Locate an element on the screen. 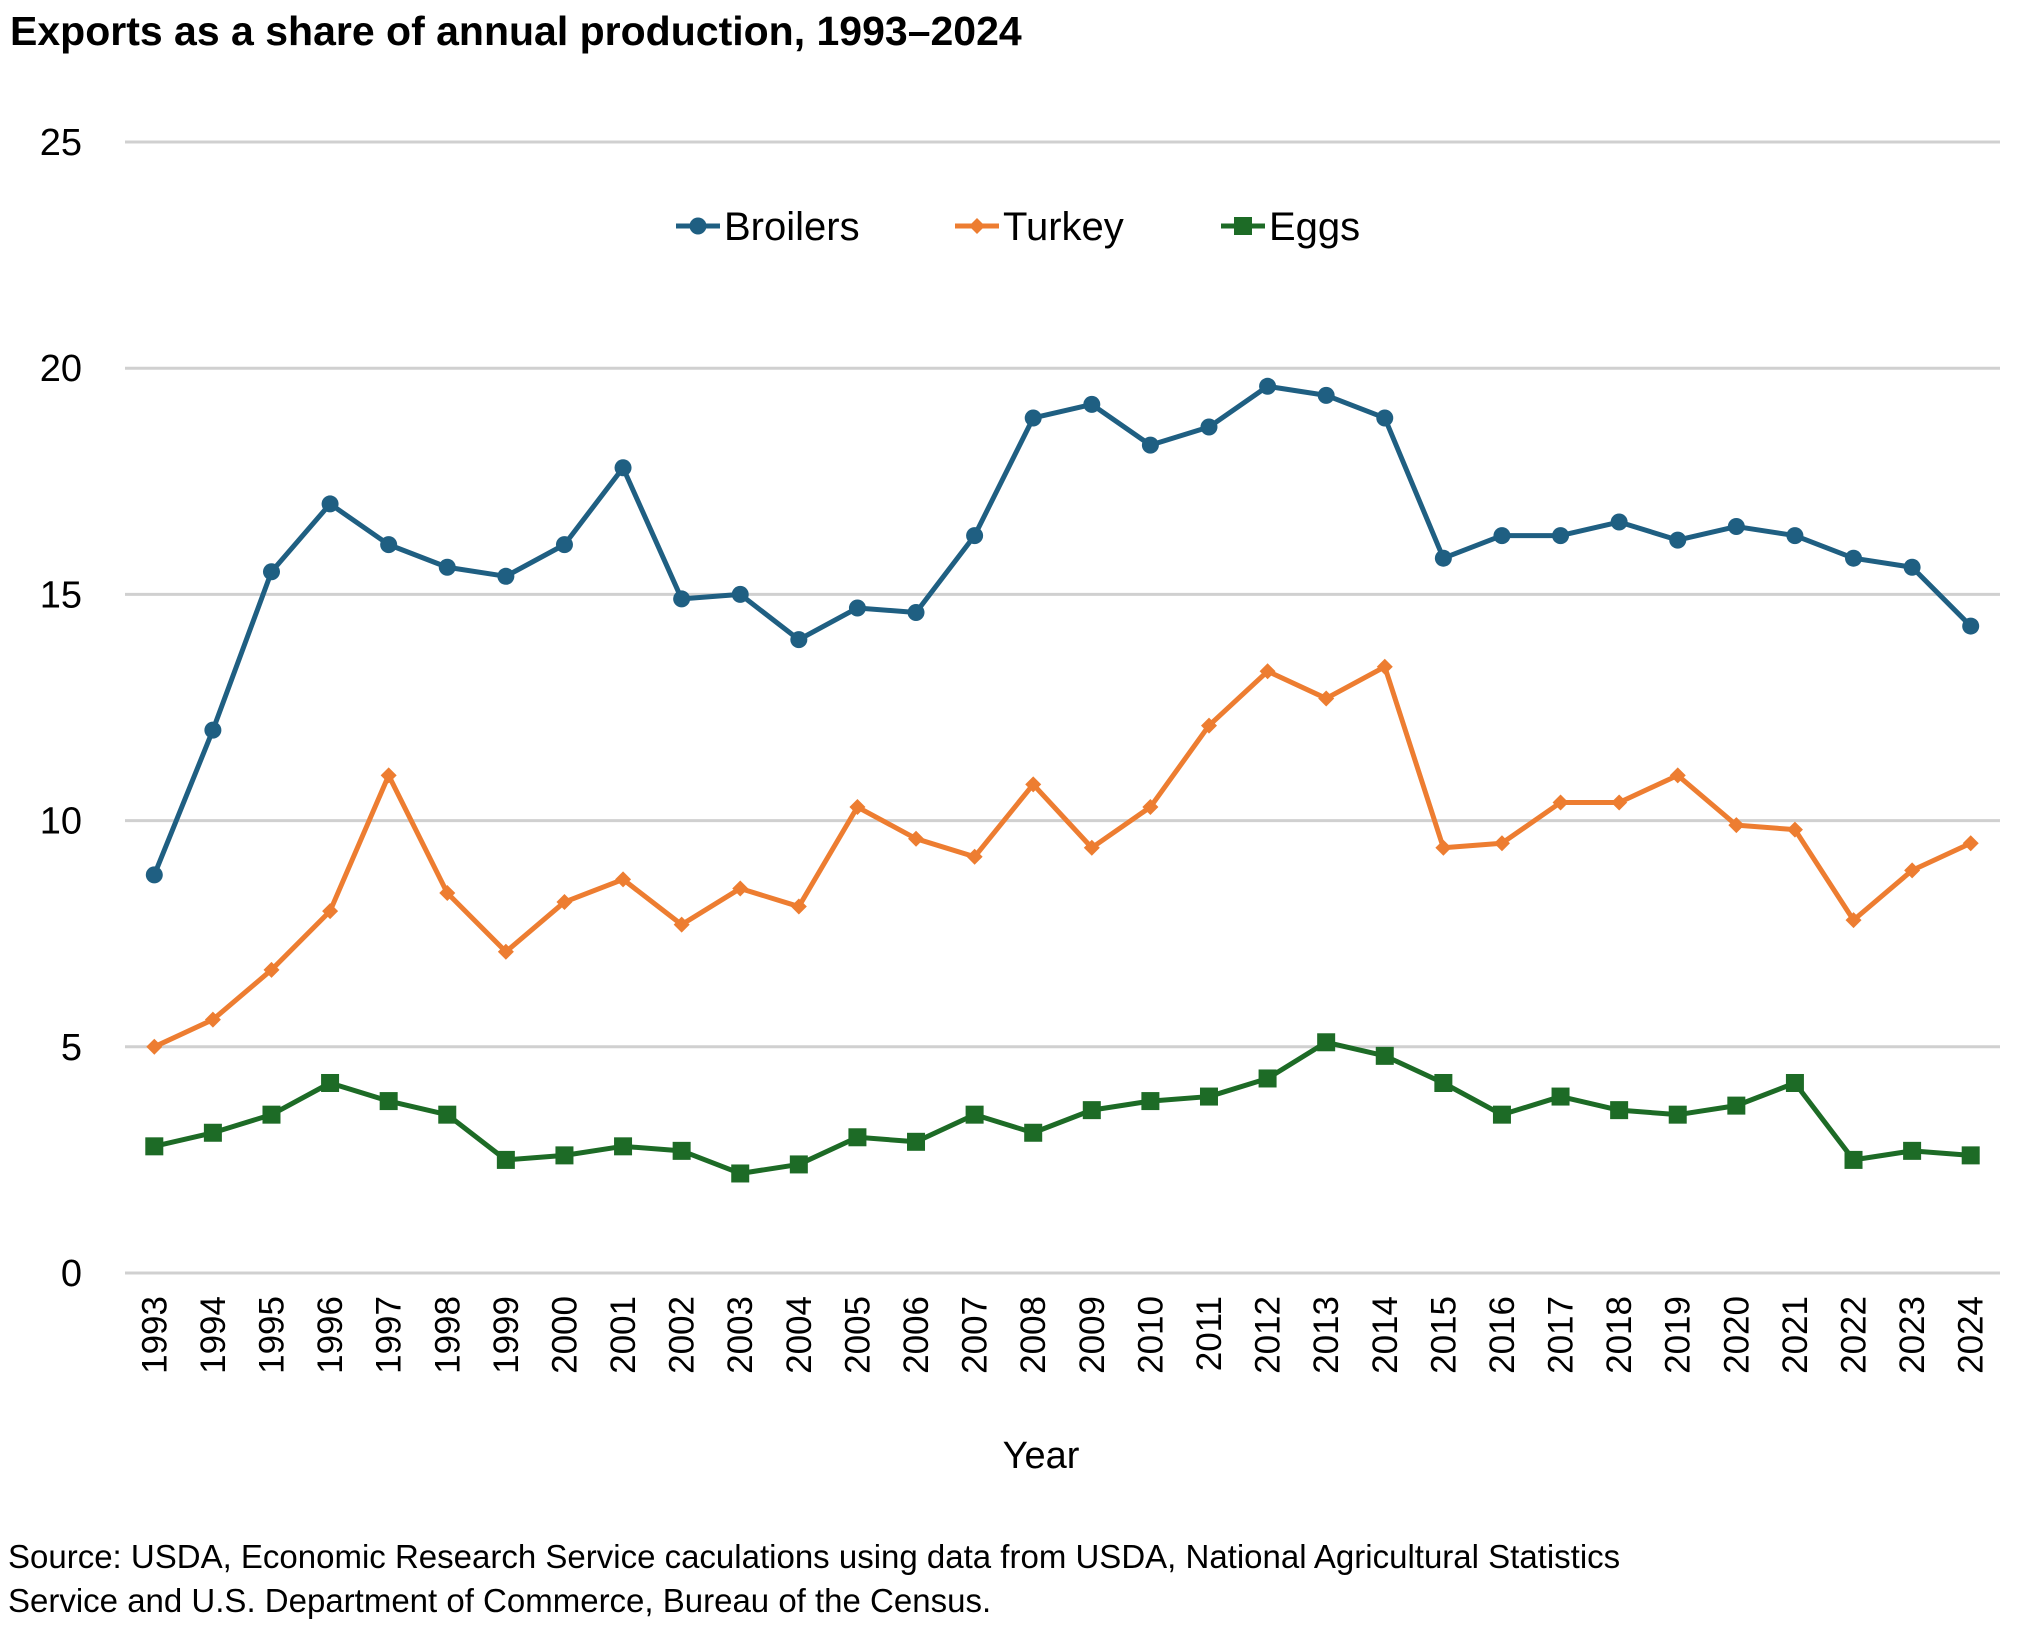  legend-marker-eggs is located at coordinates (1243, 226).